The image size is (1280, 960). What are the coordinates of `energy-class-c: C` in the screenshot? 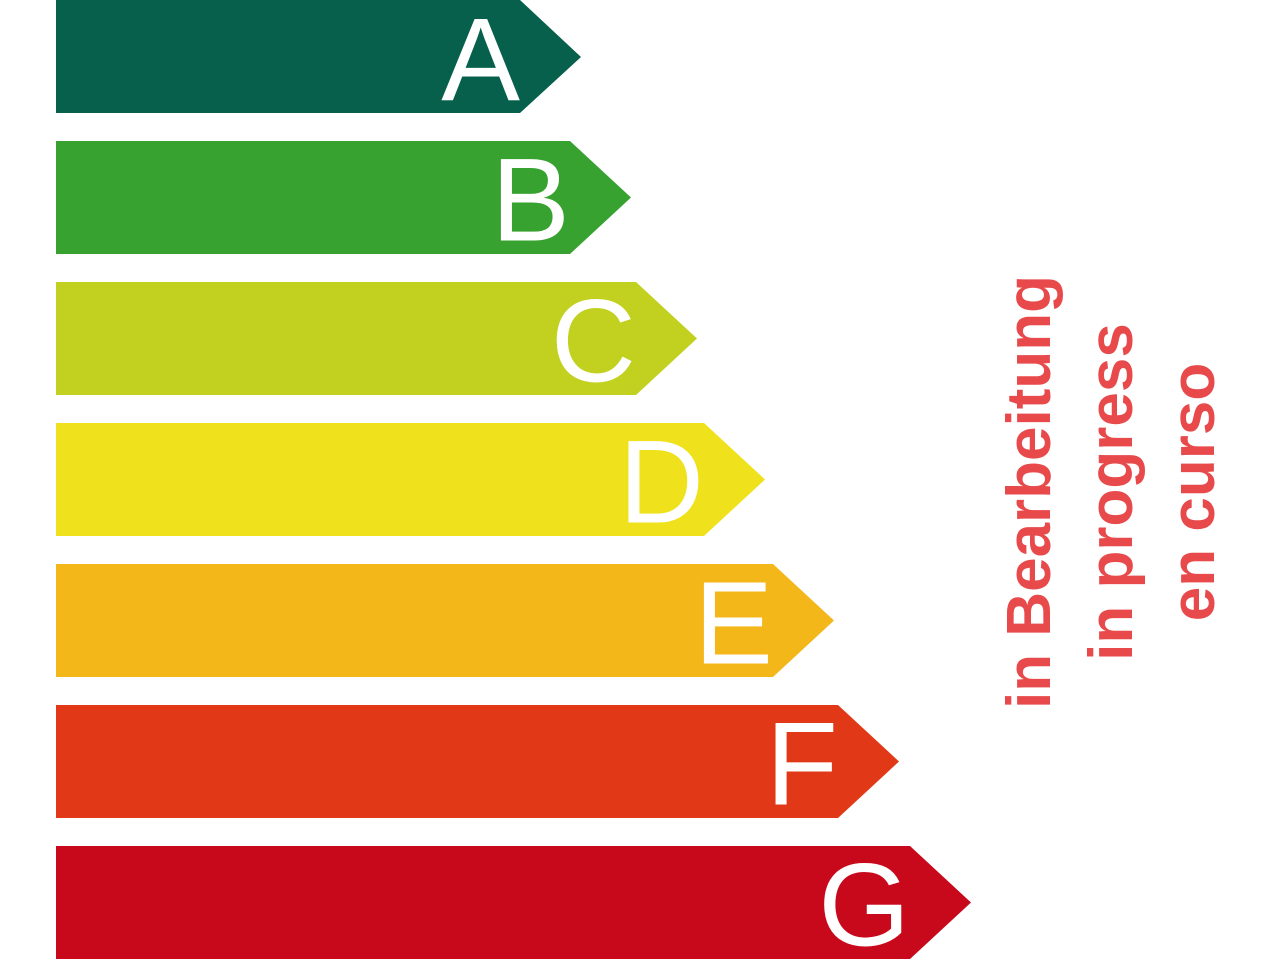 It's located at (376, 342).